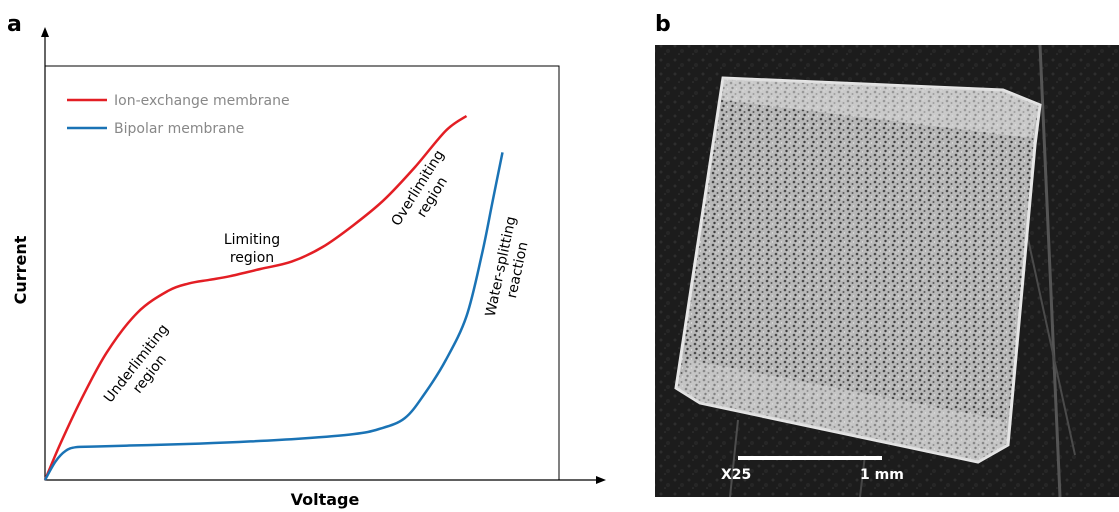 The image size is (1119, 512). Describe the element at coordinates (601, 480) in the screenshot. I see `x-axis-arrow` at that location.